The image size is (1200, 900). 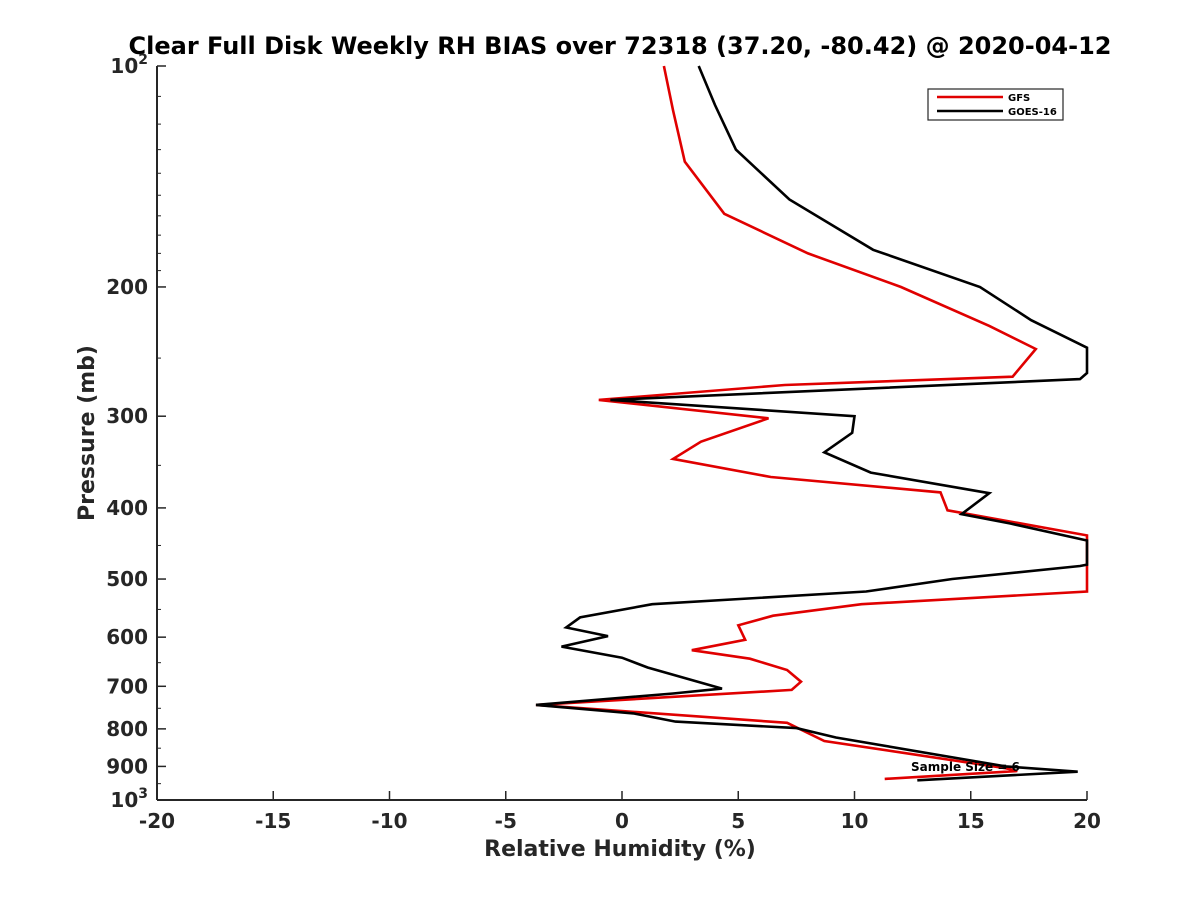 I want to click on x-tick-label: 10, so click(x=855, y=821).